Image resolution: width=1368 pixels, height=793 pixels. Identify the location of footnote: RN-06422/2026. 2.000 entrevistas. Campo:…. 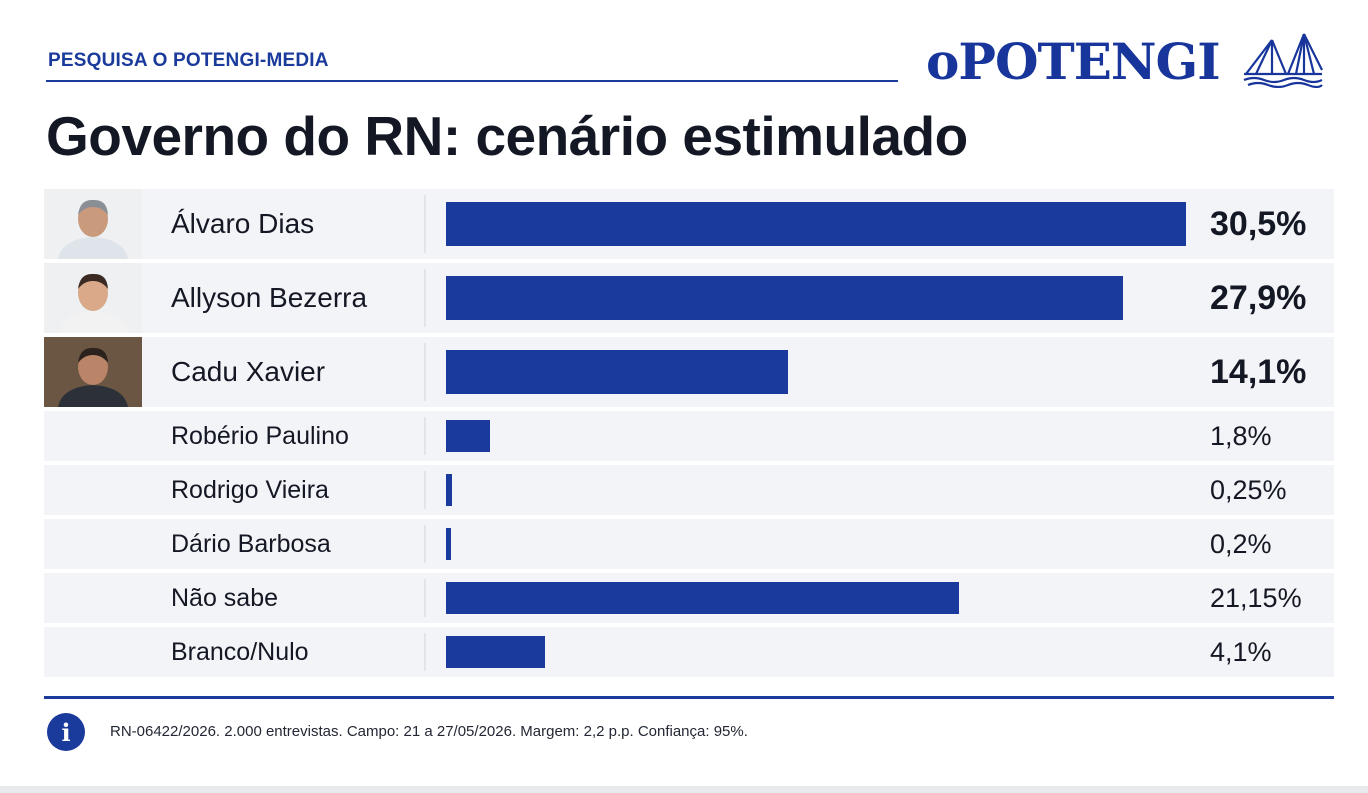
(429, 731).